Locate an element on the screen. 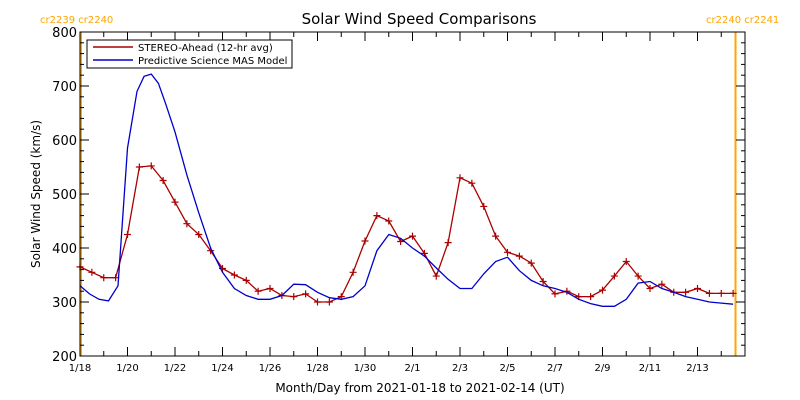 The width and height of the screenshot is (800, 400). x-tick-label: 2/11 is located at coordinates (650, 368).